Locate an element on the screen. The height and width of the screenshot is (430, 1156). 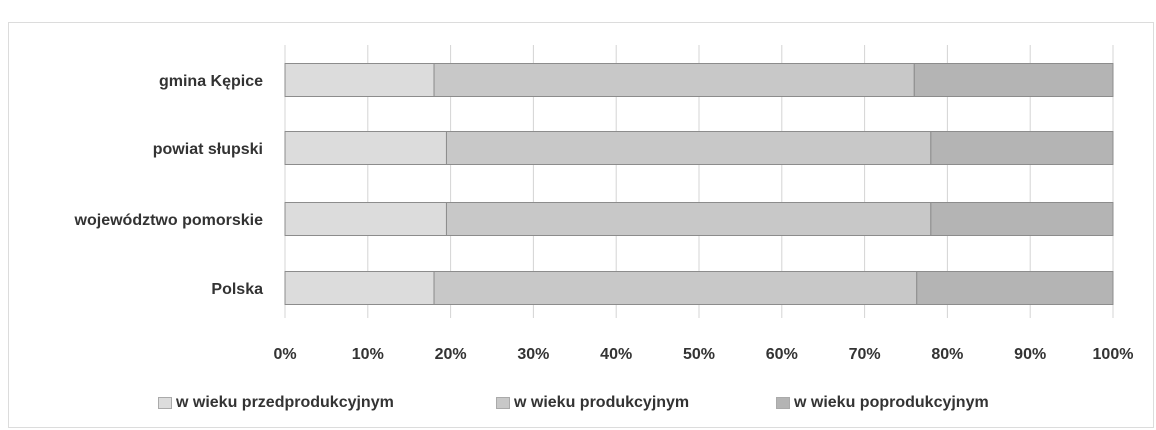
legend-label: w wieku produkcyjnym is located at coordinates (602, 402).